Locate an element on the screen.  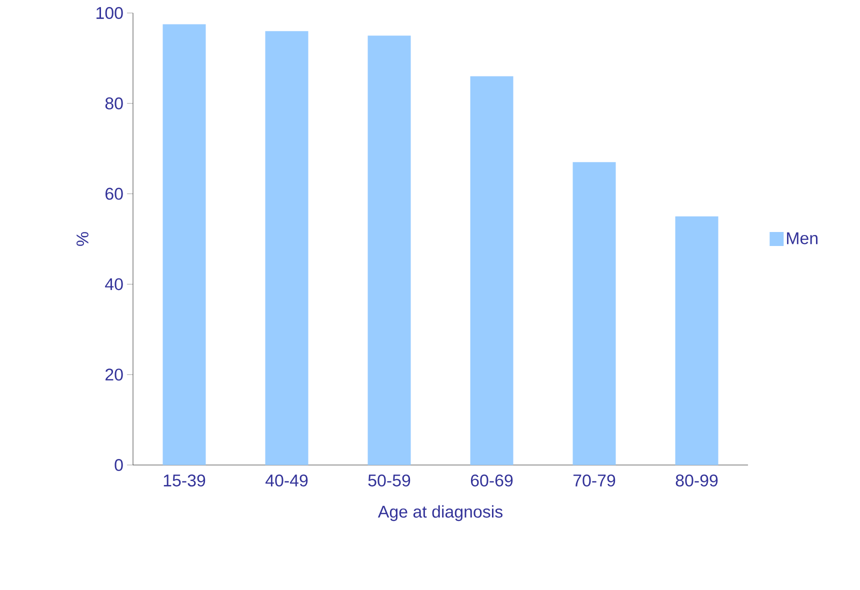
y-tick-label: 60 is located at coordinates (114, 194).